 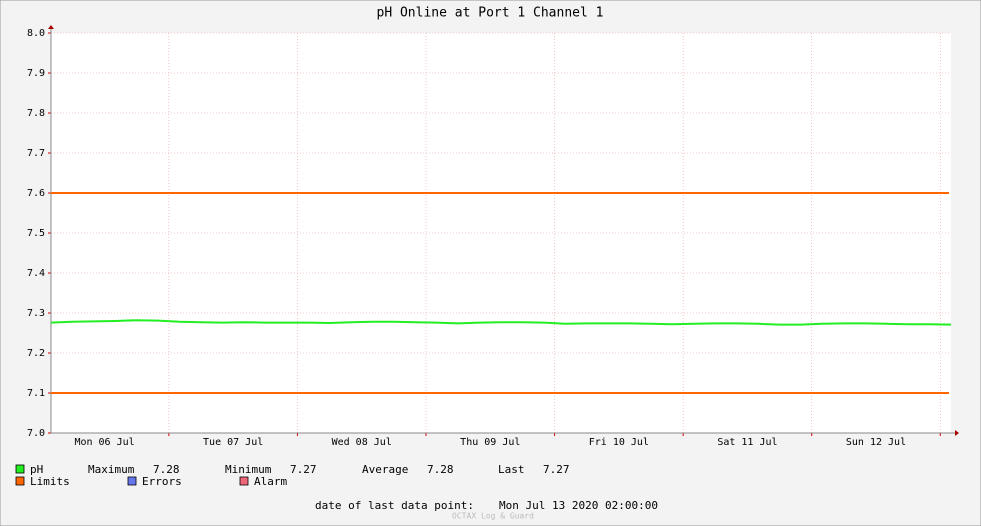 What do you see at coordinates (50, 481) in the screenshot?
I see `legend-label: Limits` at bounding box center [50, 481].